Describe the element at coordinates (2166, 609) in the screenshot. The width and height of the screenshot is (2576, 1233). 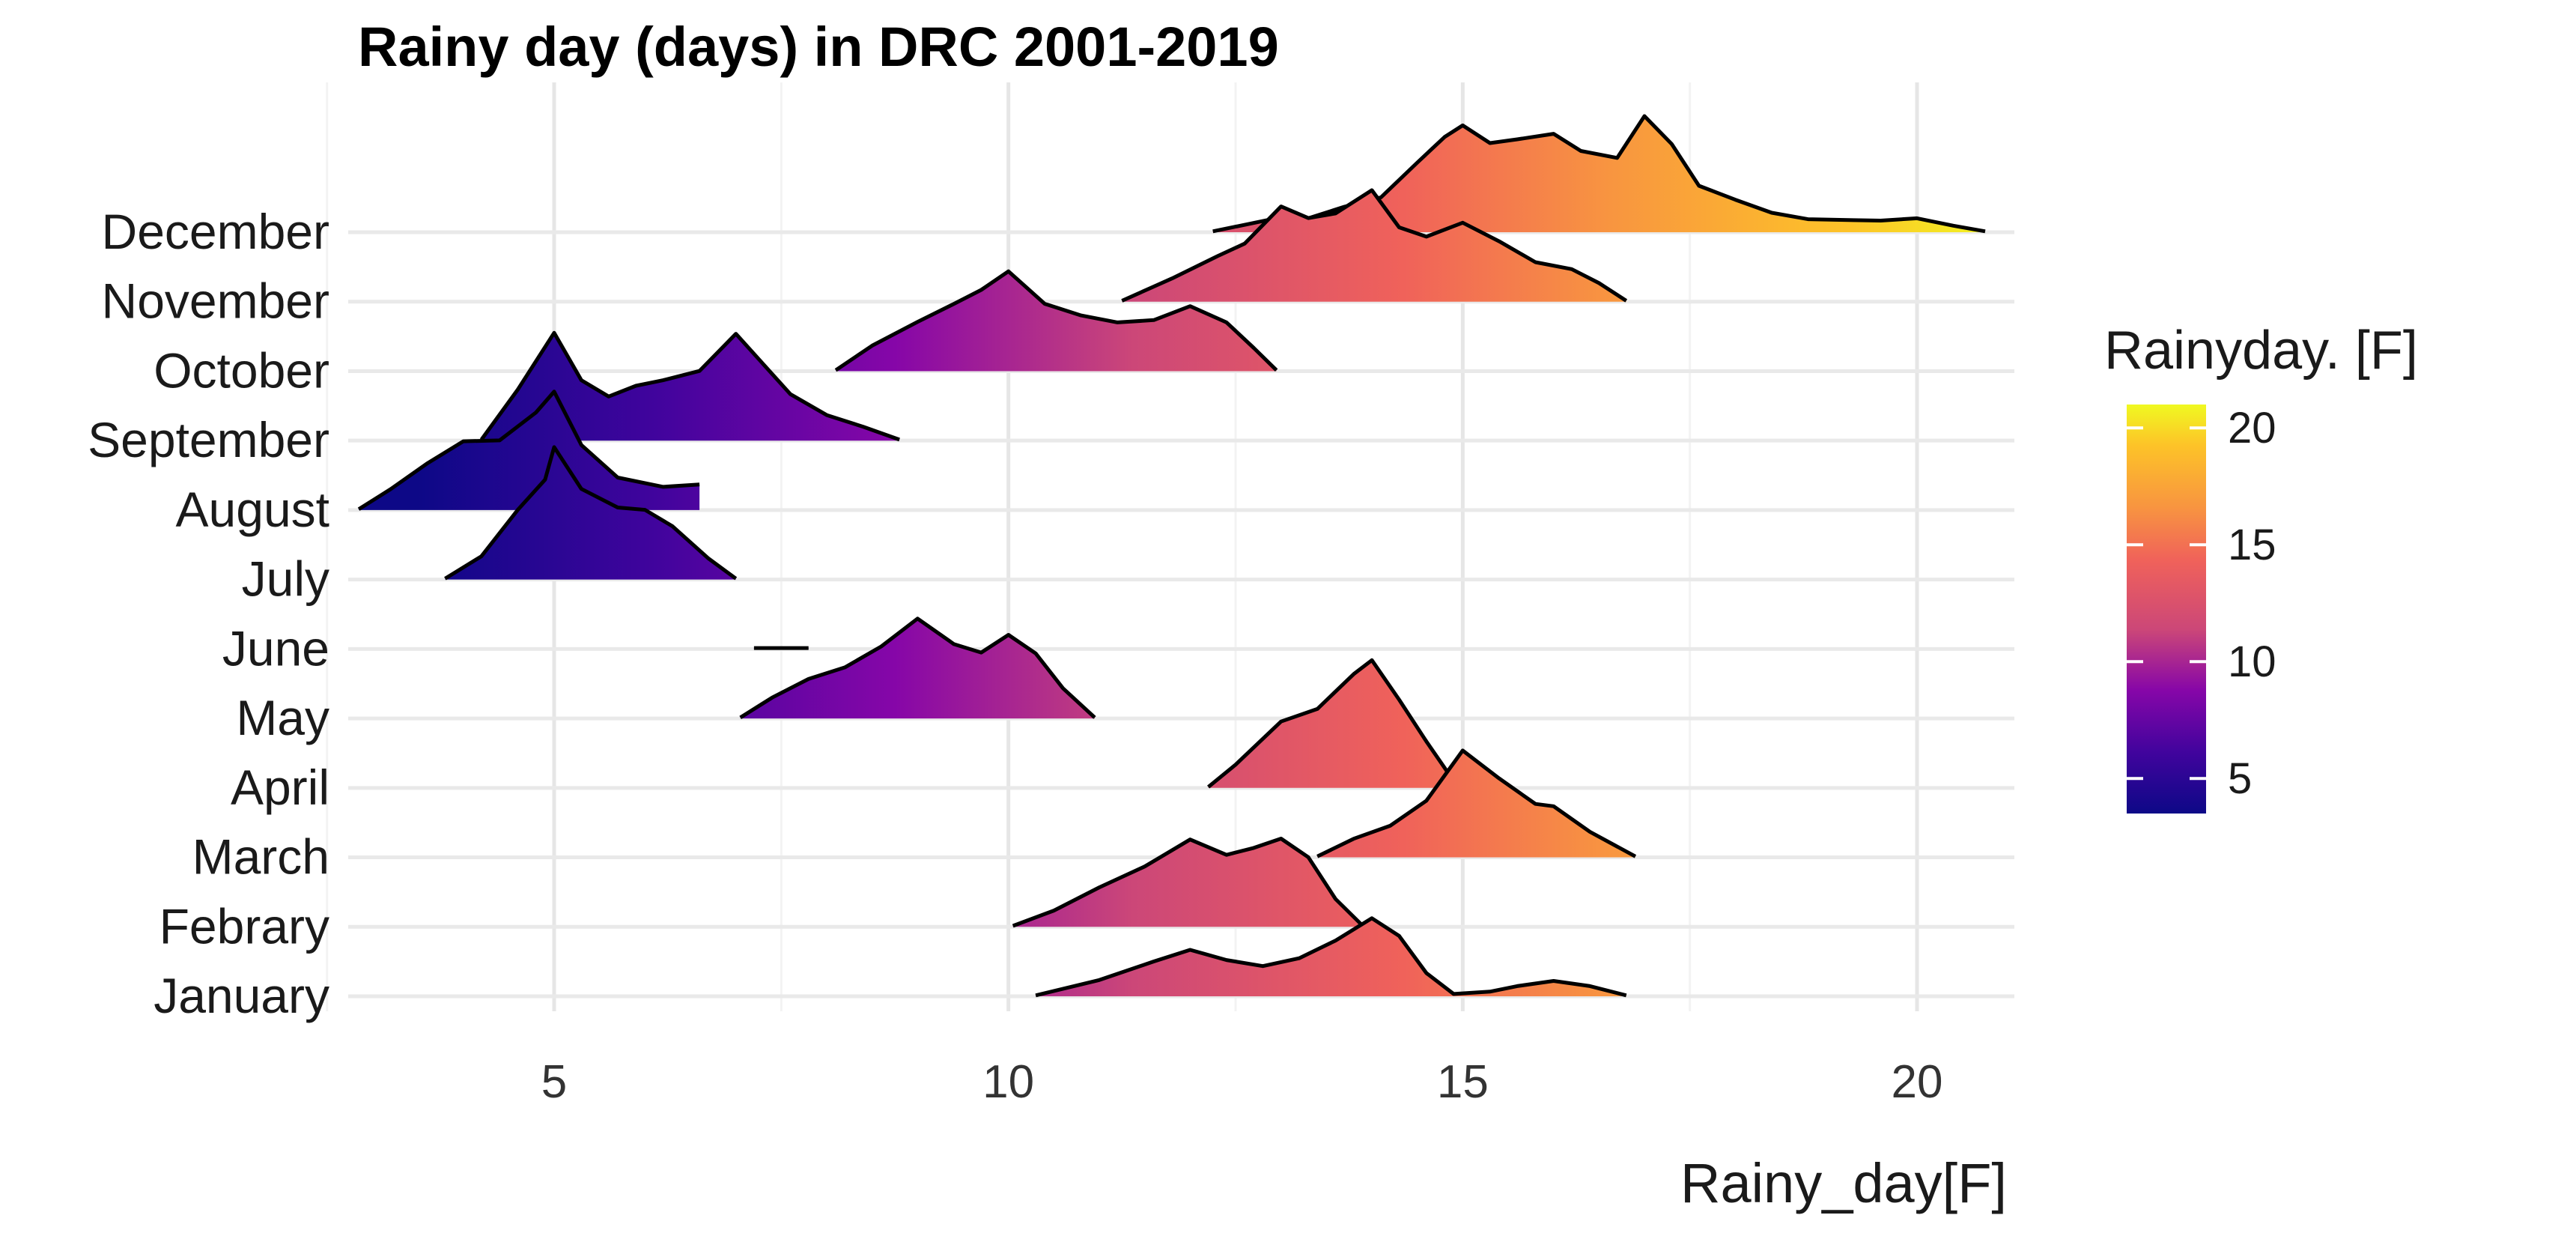
I see `legend-colorbar` at that location.